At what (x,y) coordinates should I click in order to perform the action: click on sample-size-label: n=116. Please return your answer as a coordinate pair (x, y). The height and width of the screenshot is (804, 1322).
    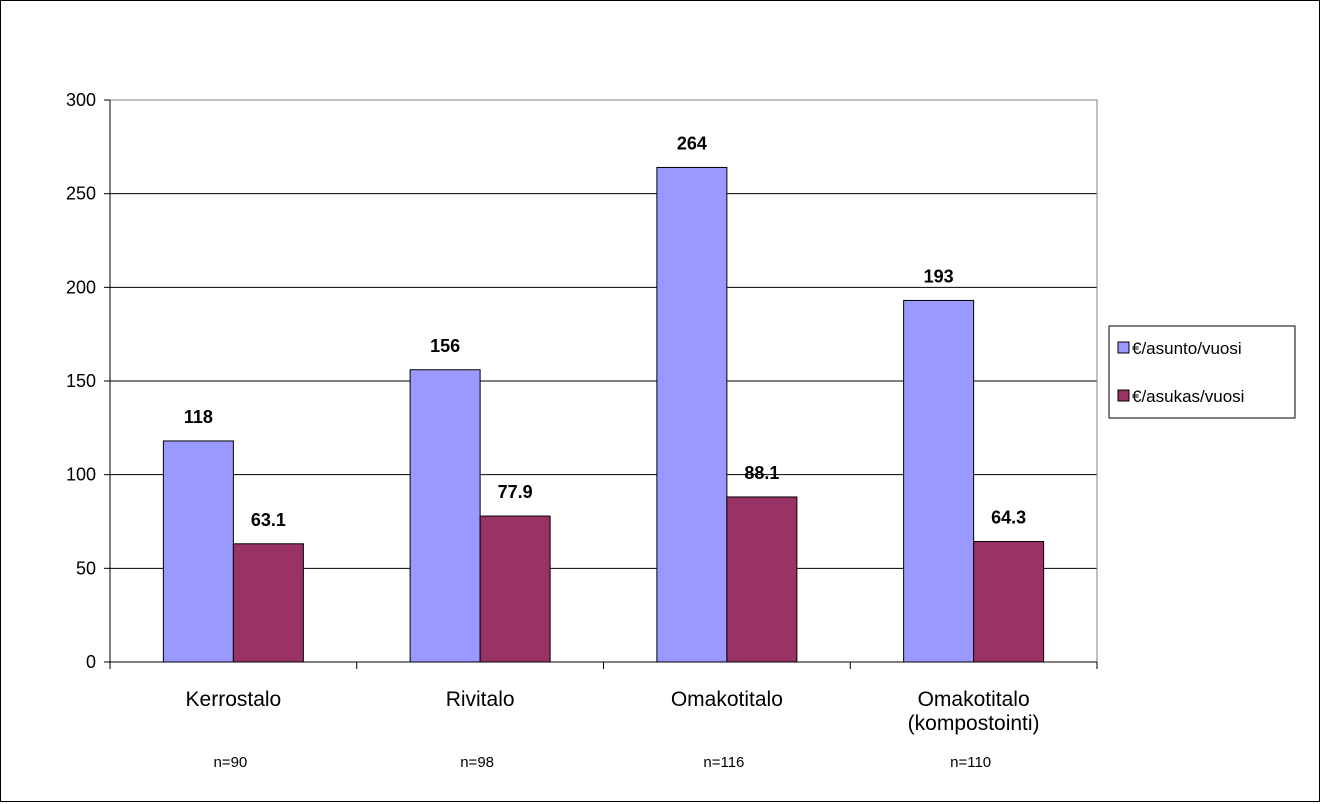
    Looking at the image, I should click on (723, 762).